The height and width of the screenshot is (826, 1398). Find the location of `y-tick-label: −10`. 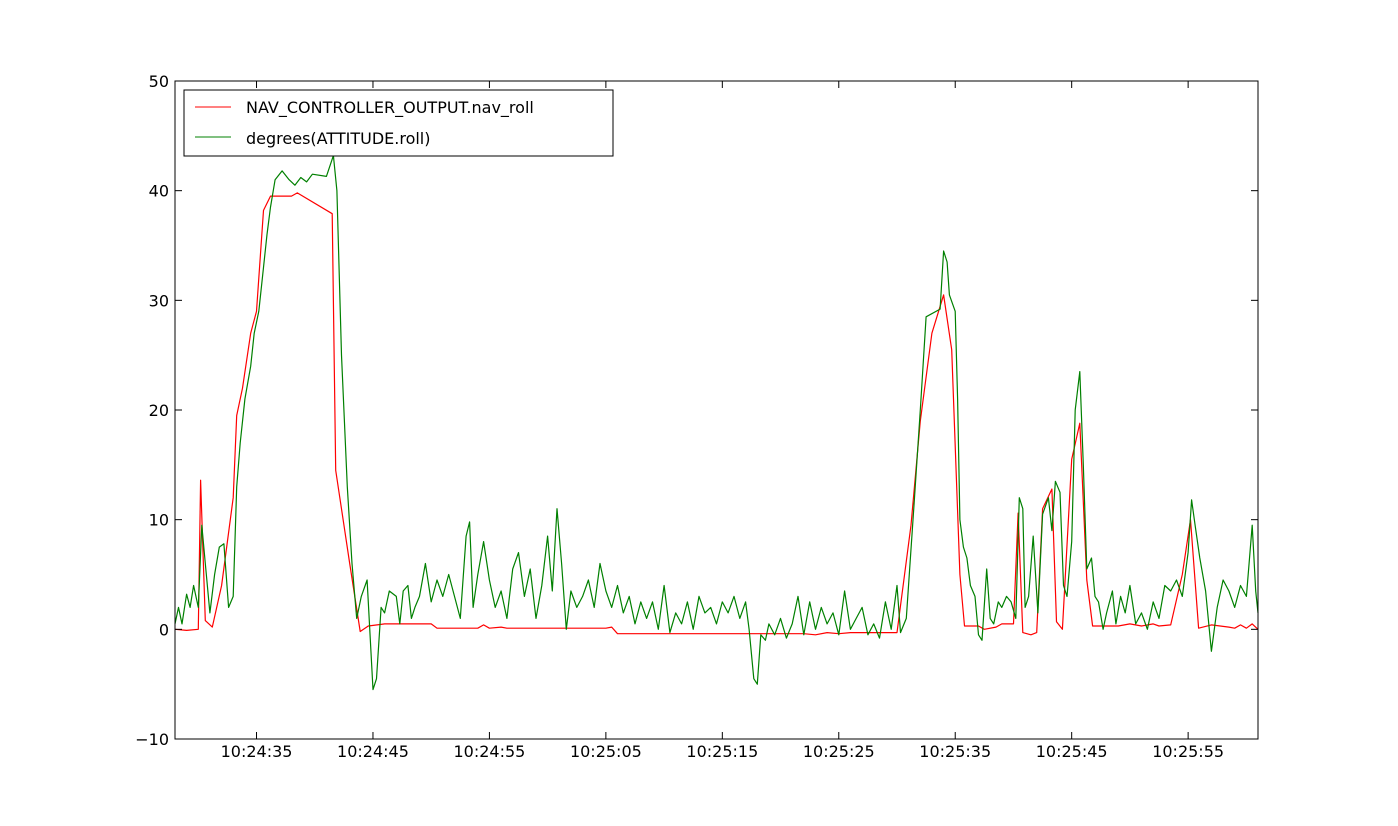

y-tick-label: −10 is located at coordinates (152, 739).